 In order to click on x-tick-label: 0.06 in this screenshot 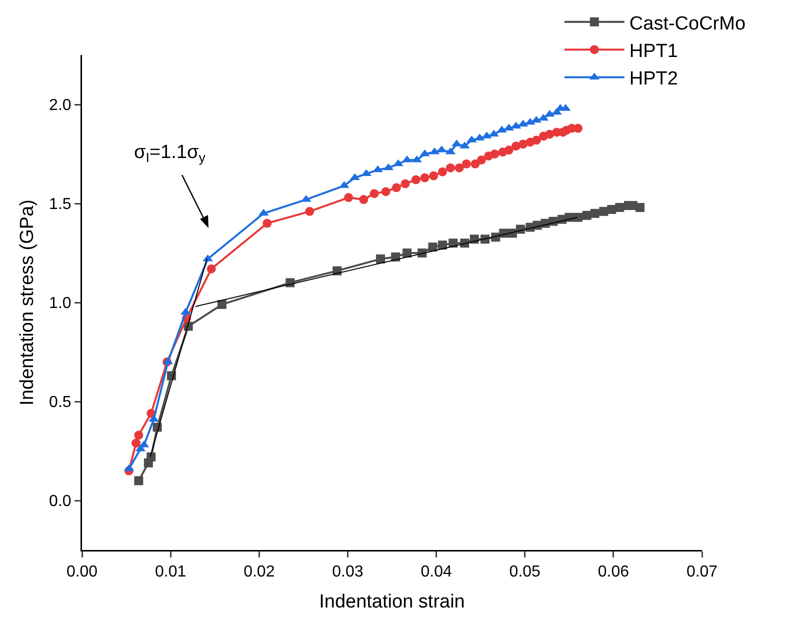, I will do `click(614, 572)`.